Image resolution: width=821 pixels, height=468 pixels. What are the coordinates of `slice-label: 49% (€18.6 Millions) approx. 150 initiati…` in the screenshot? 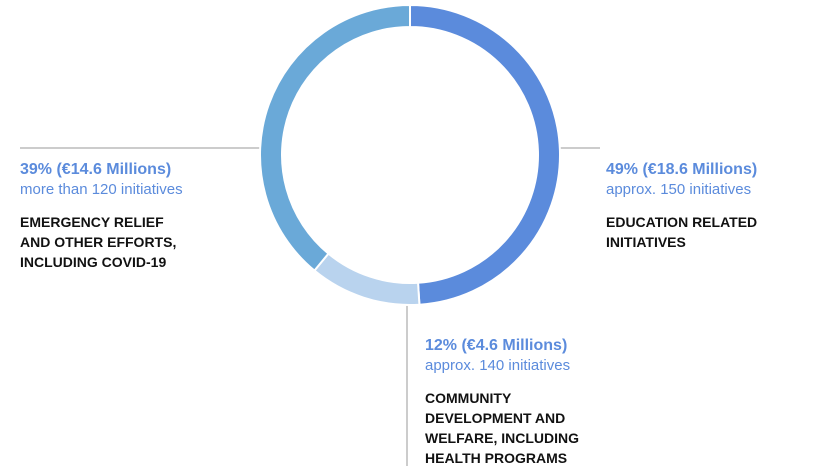 It's located at (706, 206).